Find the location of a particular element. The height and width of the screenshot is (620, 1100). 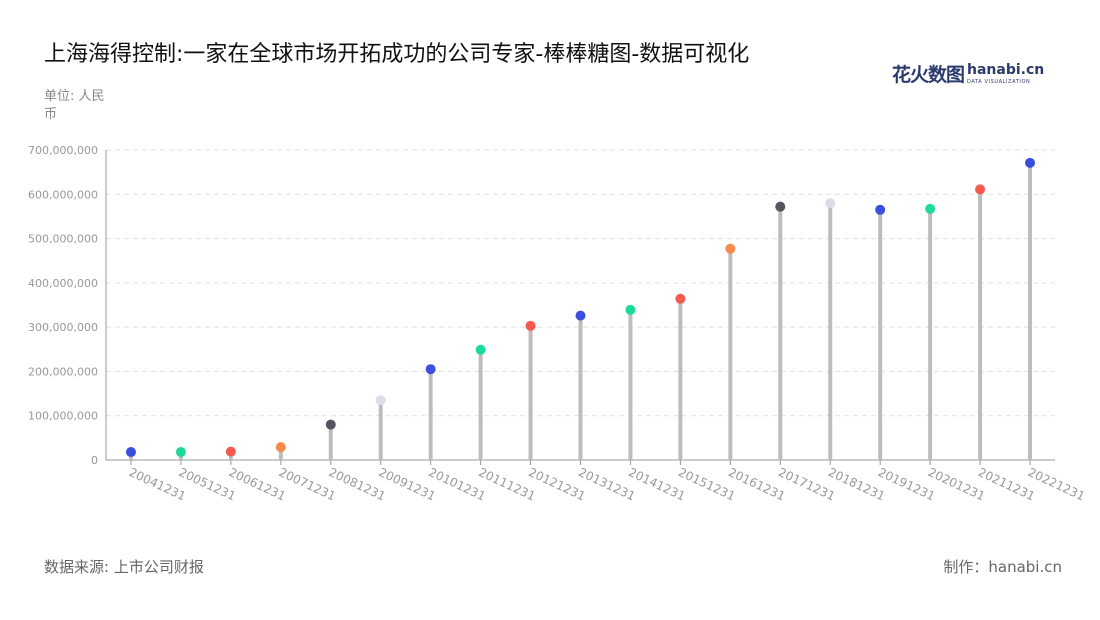

brand-logo-en: hanabi.cn is located at coordinates (1006, 70).